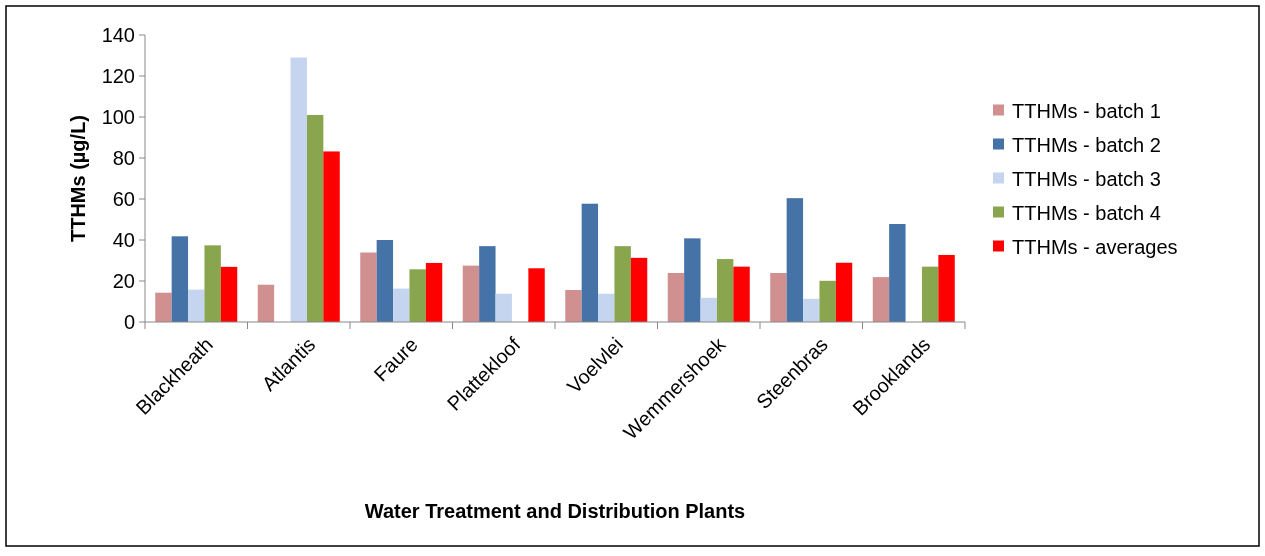 This screenshot has width=1265, height=556. Describe the element at coordinates (123, 158) in the screenshot. I see `y-tick-label: 80` at that location.